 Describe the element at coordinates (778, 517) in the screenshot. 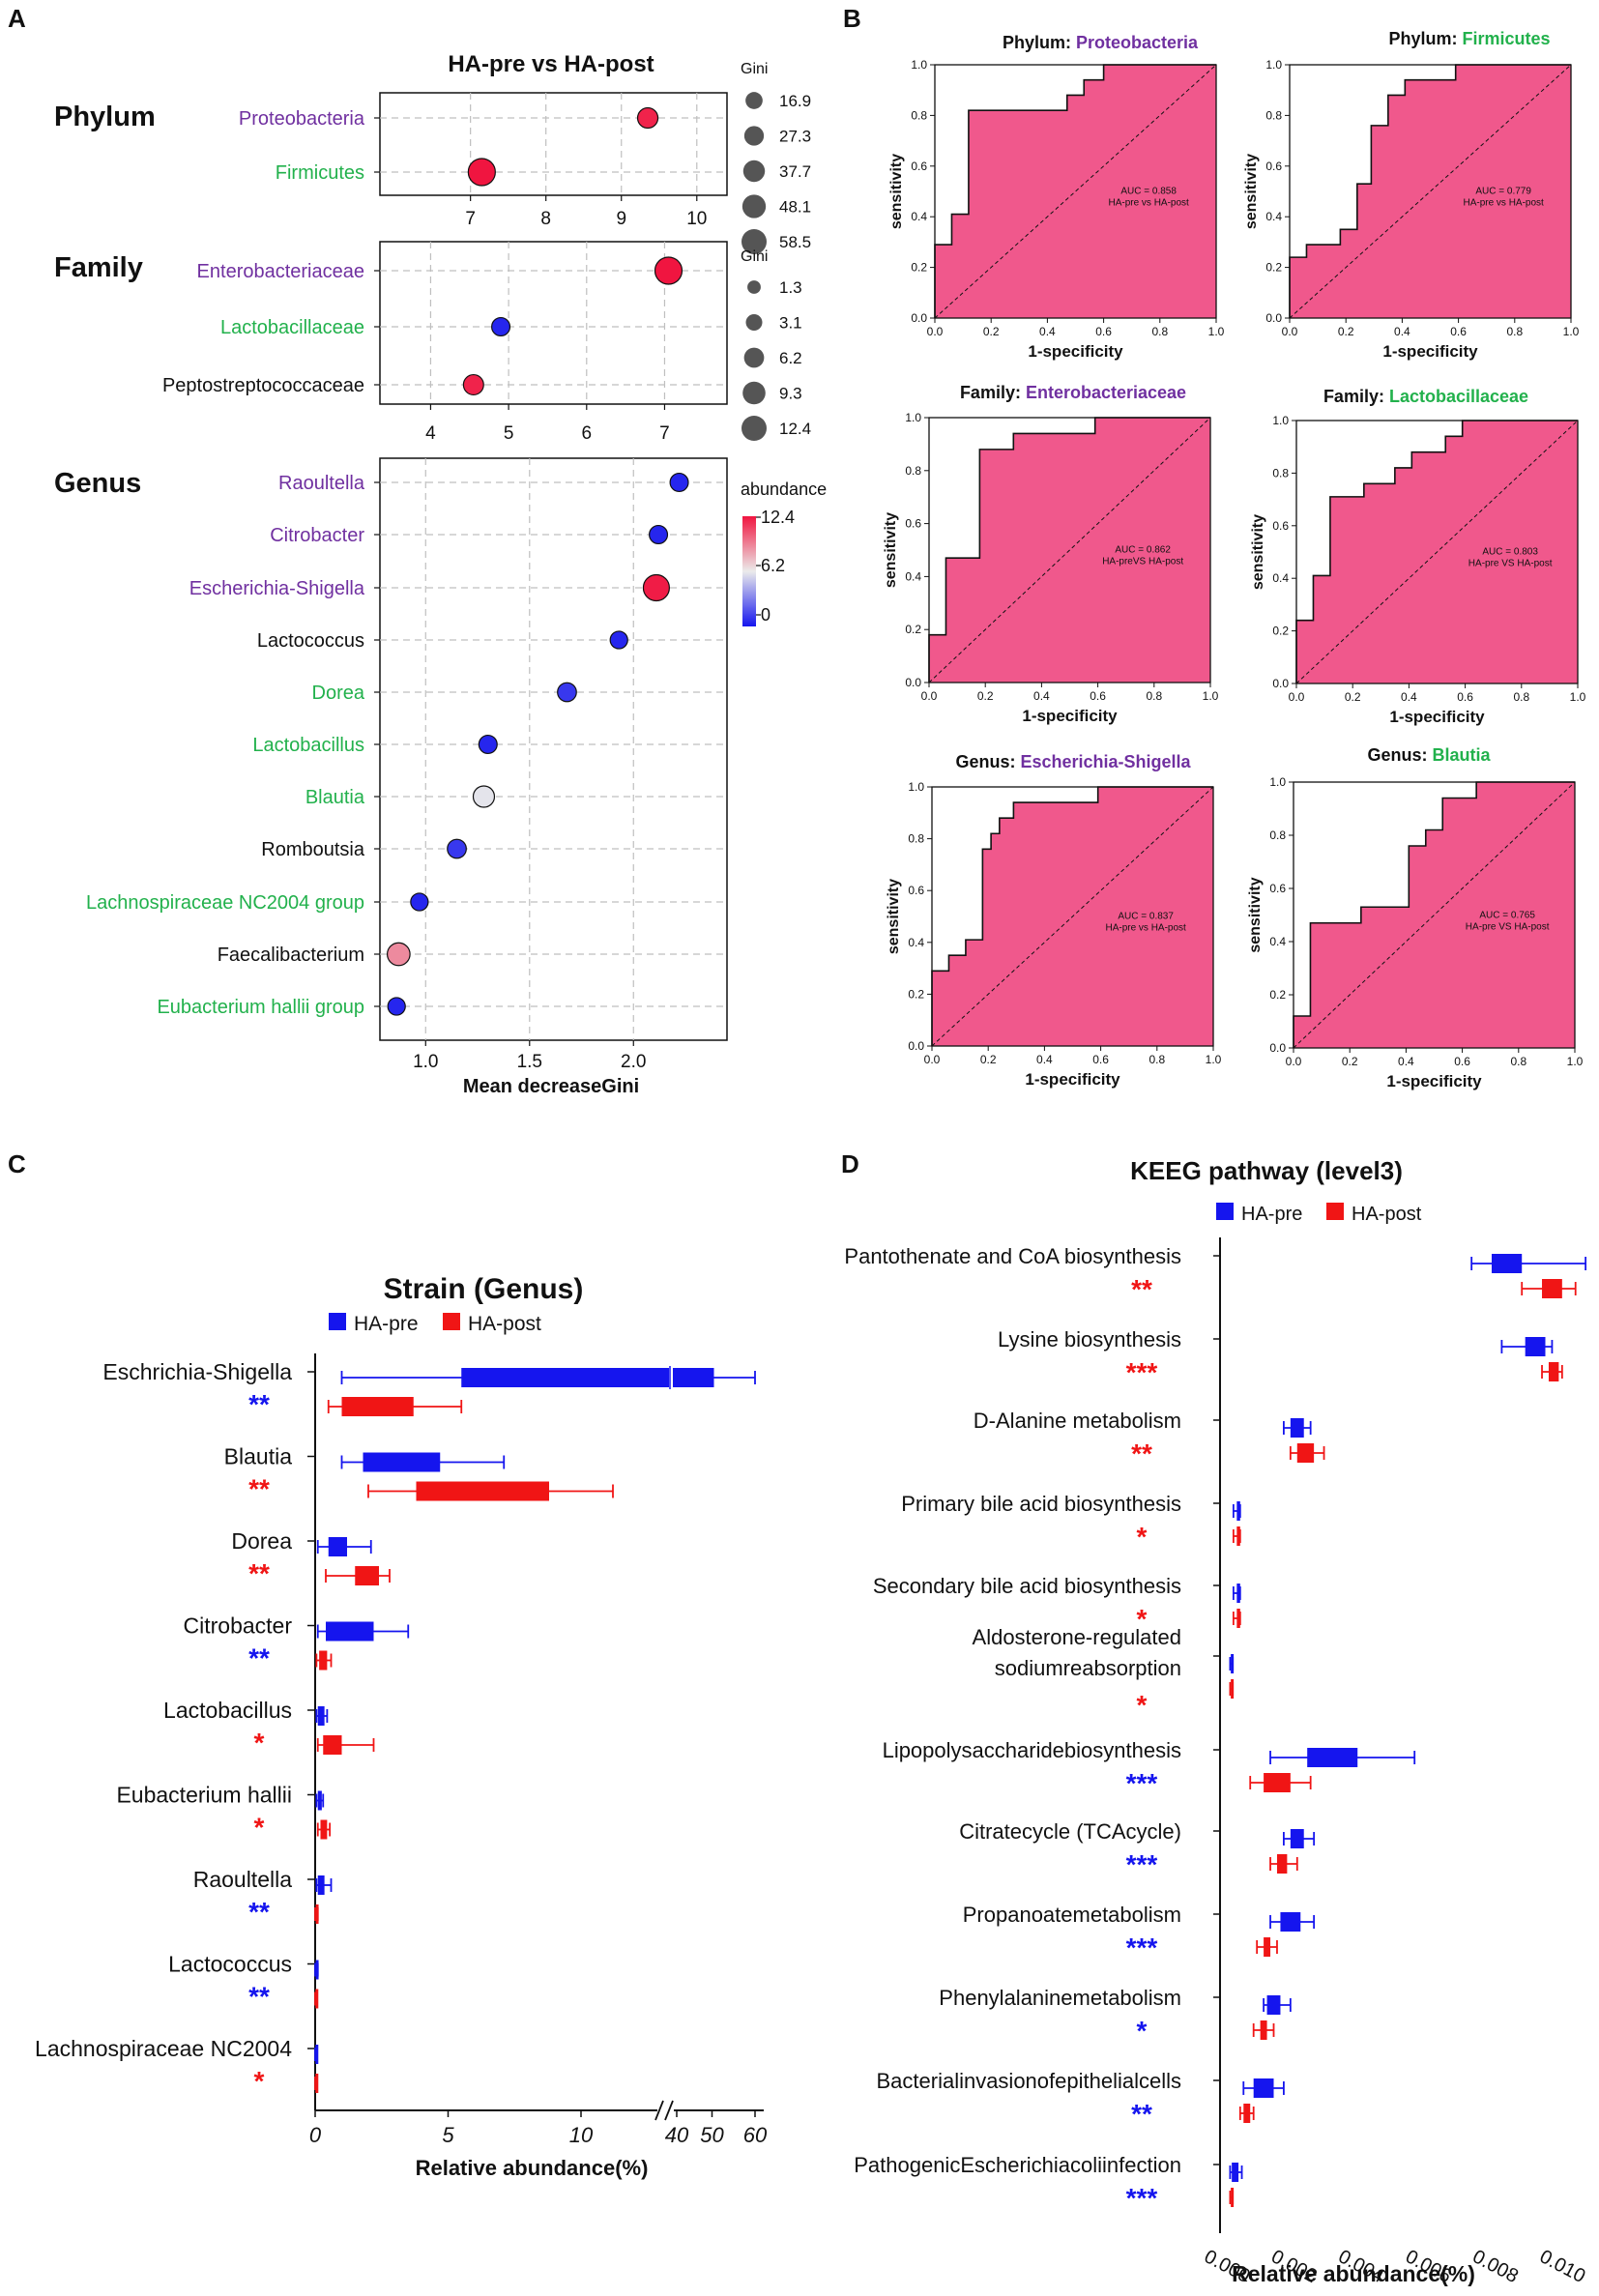

I see `color-legend-value: 12.4` at that location.